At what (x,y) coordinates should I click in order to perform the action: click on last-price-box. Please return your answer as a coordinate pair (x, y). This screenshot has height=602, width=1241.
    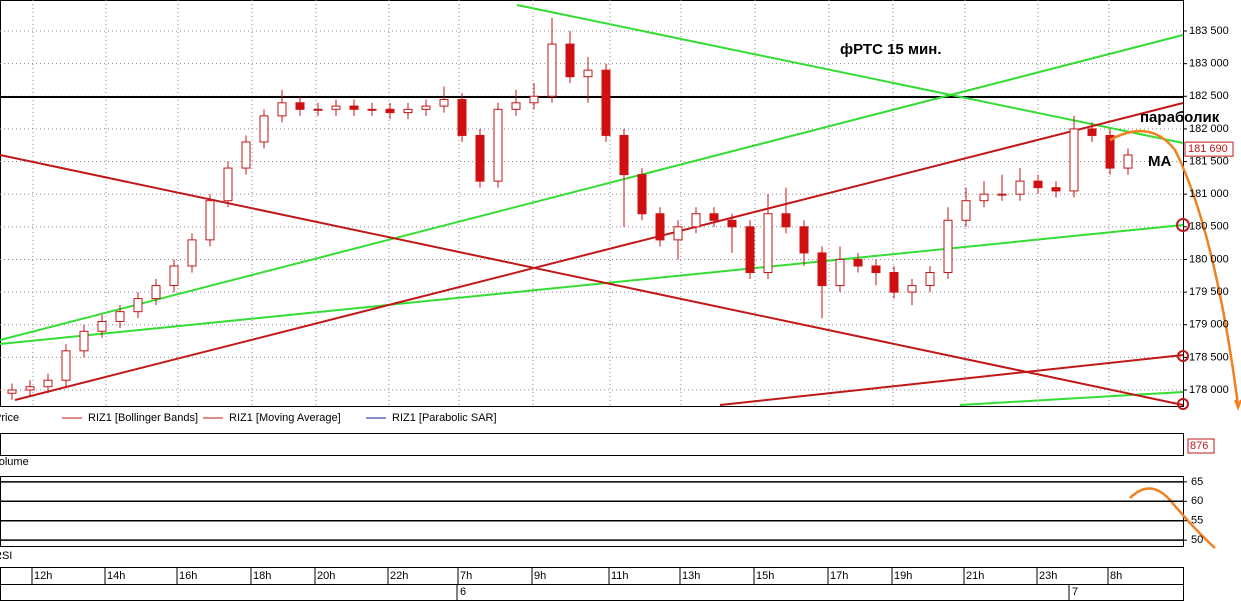
    Looking at the image, I should click on (1209, 149).